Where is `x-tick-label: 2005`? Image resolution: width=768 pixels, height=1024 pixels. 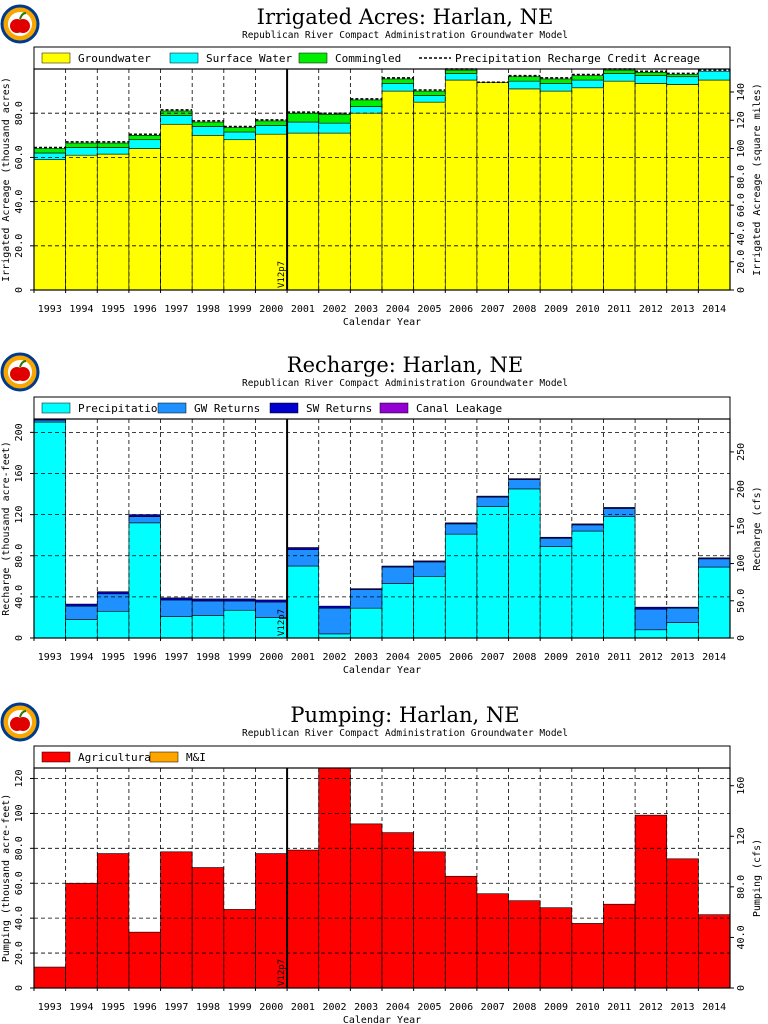 x-tick-label: 2005 is located at coordinates (429, 309).